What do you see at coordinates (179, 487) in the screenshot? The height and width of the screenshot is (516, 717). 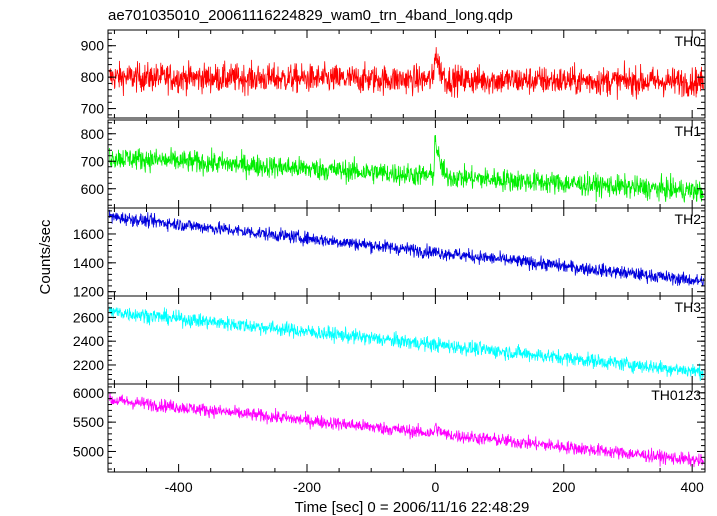 I see `x-tick-label: -400` at bounding box center [179, 487].